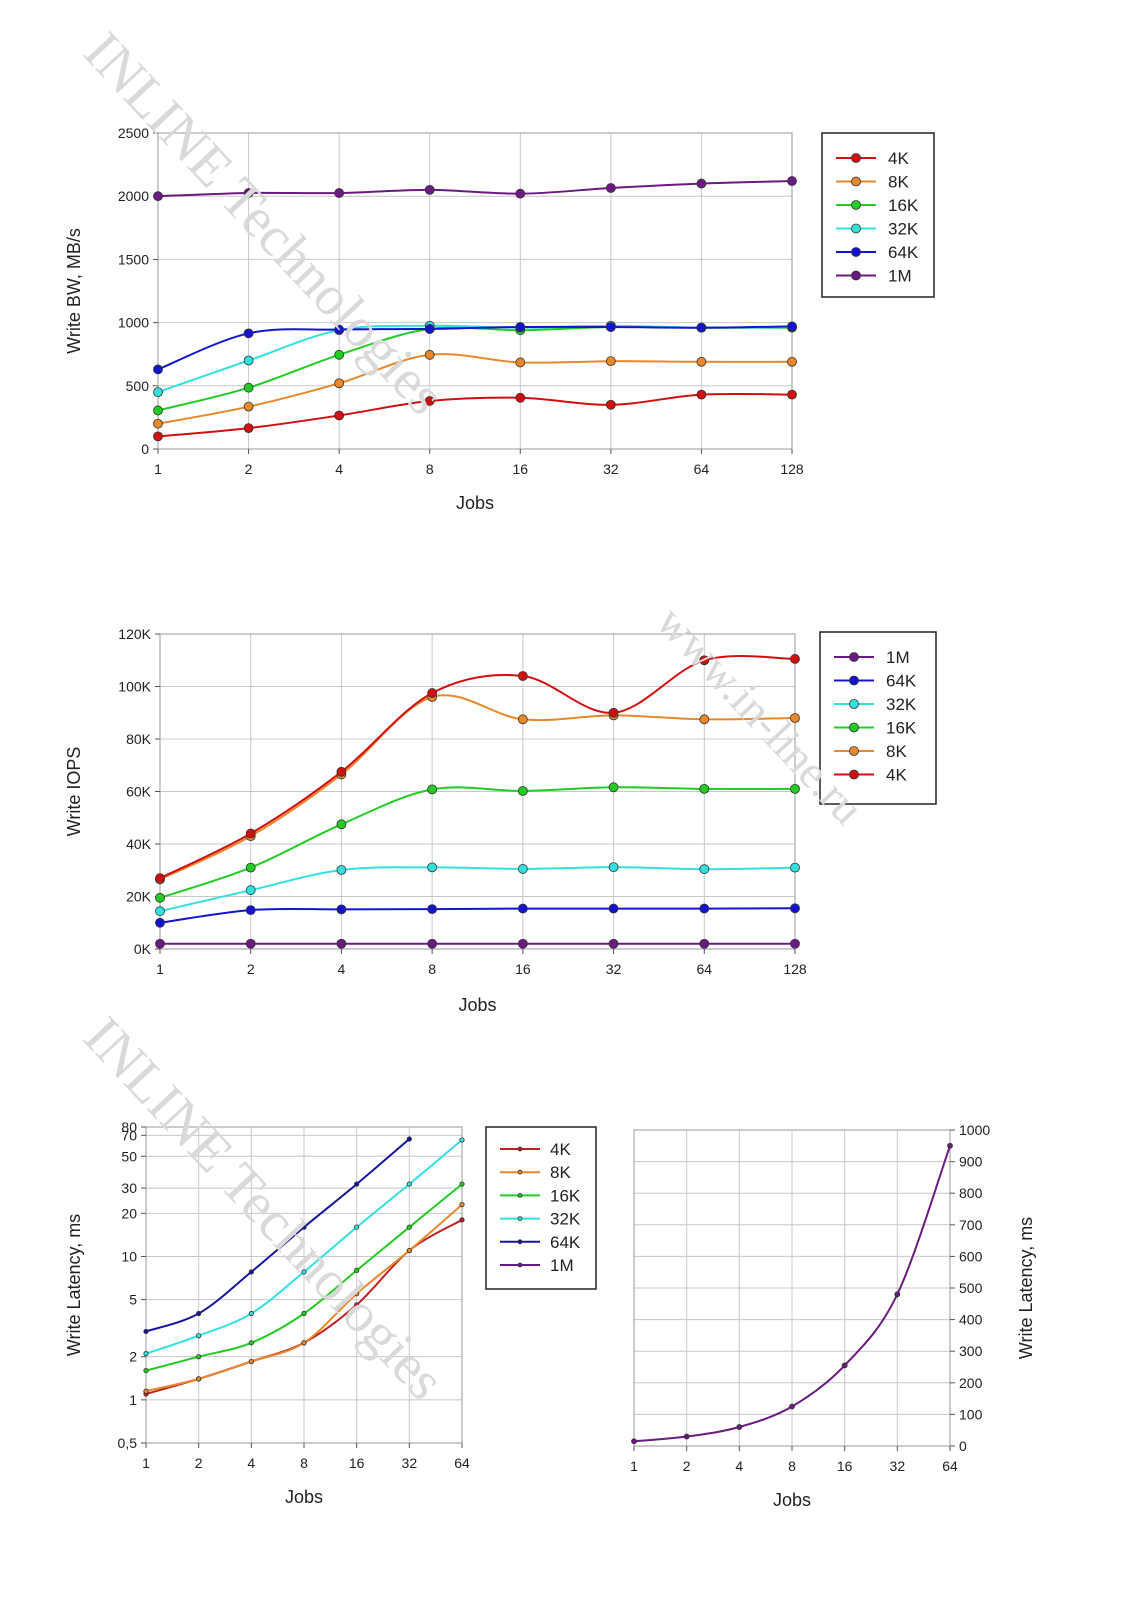 Image resolution: width=1132 pixels, height=1600 pixels. I want to click on legend-item: 16K, so click(877, 205).